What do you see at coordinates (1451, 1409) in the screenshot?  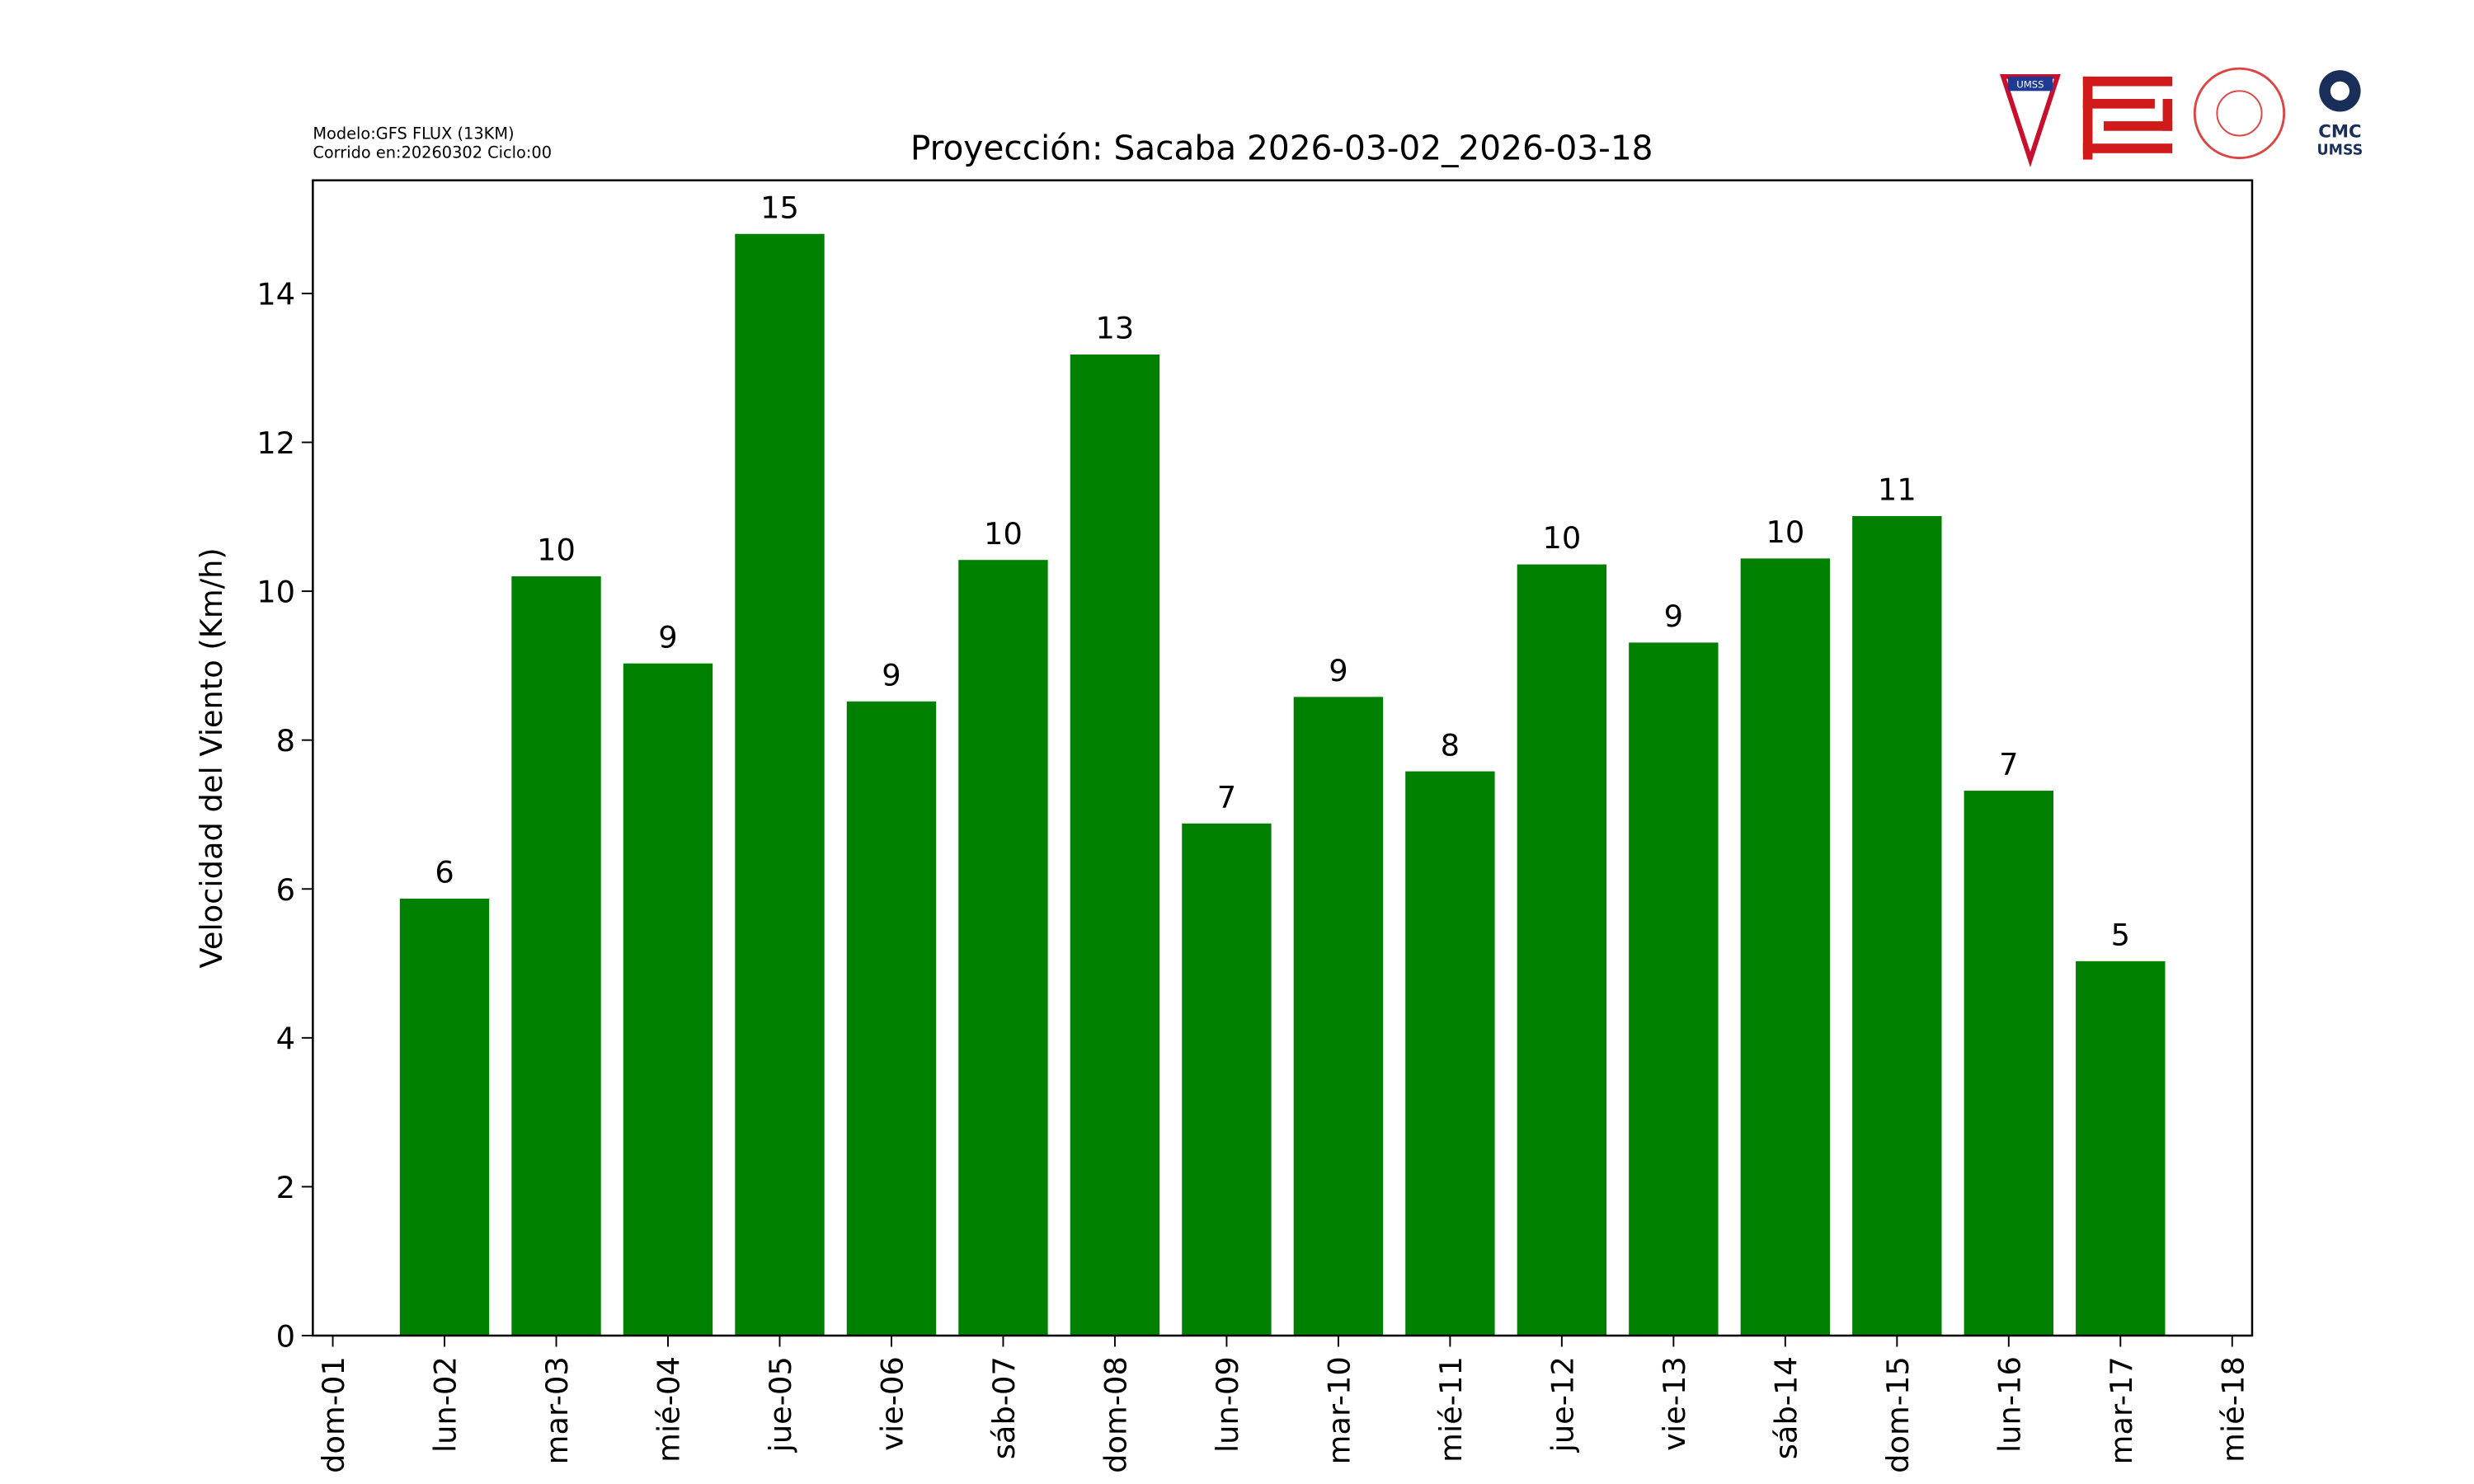 I see `x-tick-label: mié-11` at bounding box center [1451, 1409].